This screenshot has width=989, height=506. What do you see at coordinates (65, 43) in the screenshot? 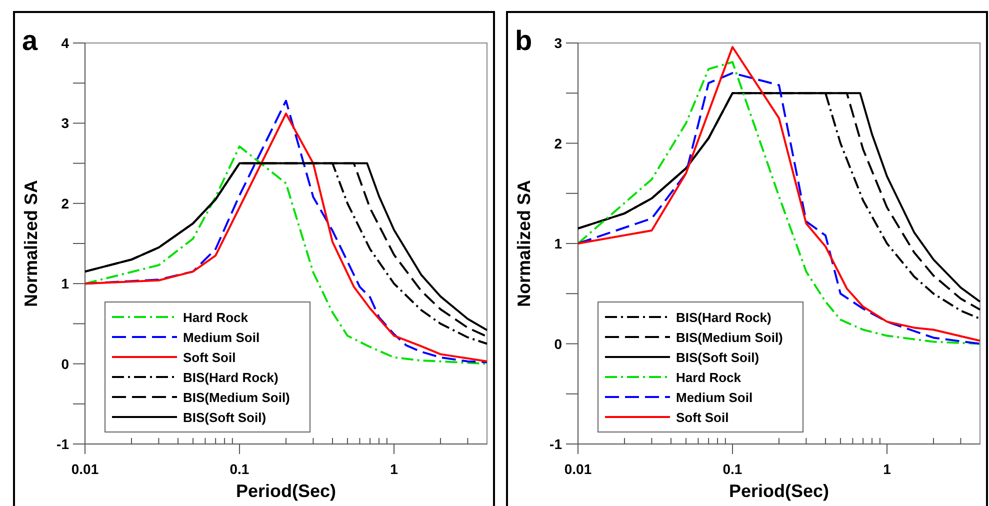
I see `y-tick-label: 4` at bounding box center [65, 43].